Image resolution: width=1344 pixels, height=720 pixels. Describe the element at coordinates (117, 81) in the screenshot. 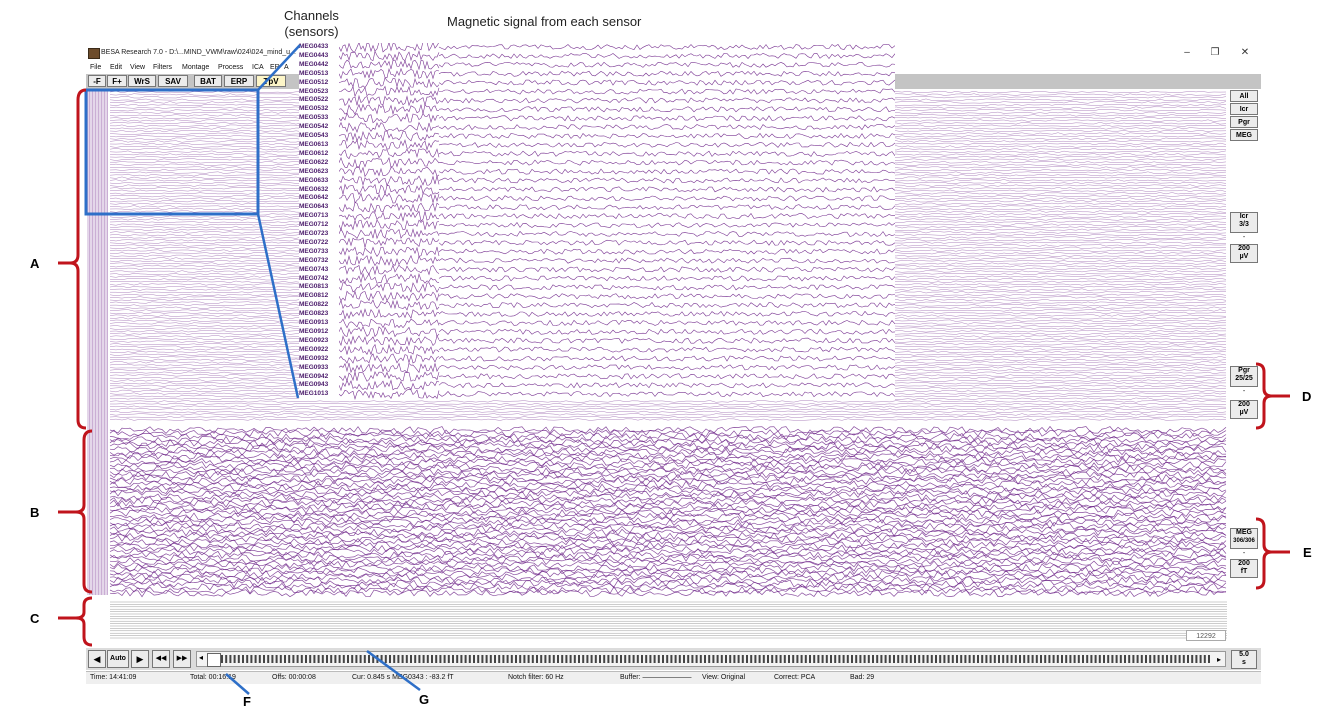

I see `plus-filter-button: F+` at that location.